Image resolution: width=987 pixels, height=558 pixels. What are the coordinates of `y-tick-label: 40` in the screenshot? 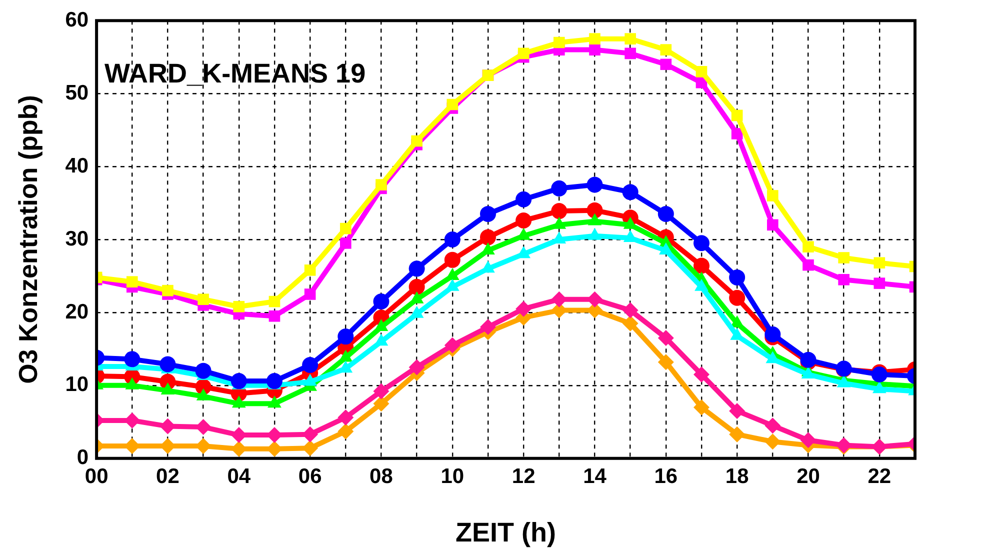 It's located at (77, 166).